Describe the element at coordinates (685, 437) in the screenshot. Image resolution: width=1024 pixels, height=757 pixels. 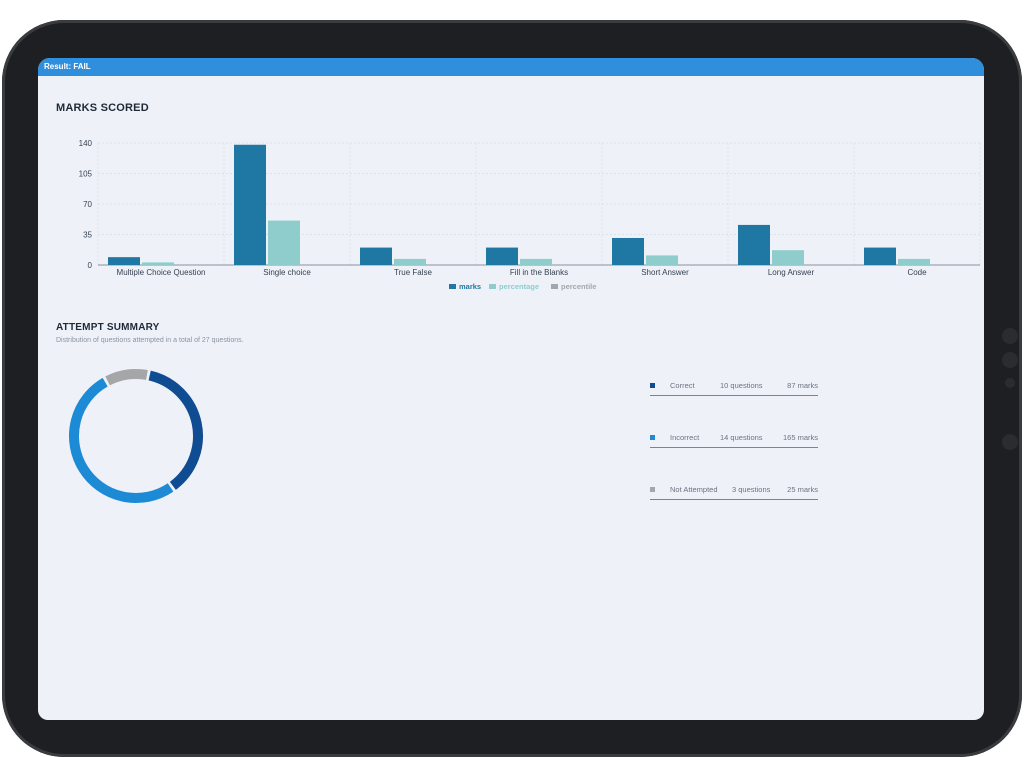
I see `legend-label: Incorrect` at that location.